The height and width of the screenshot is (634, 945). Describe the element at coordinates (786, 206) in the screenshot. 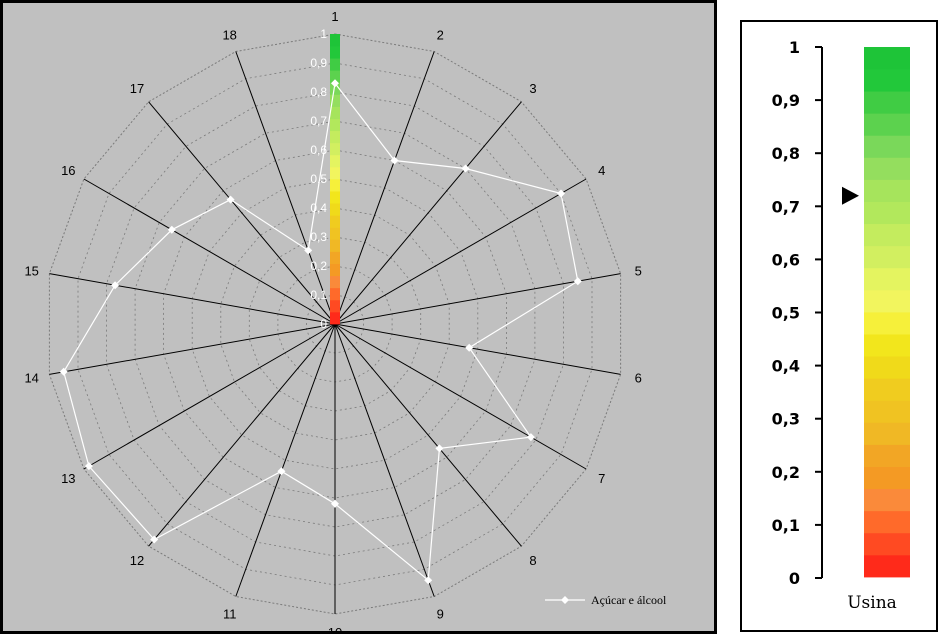

I see `scale-tick-label: 0,7` at that location.